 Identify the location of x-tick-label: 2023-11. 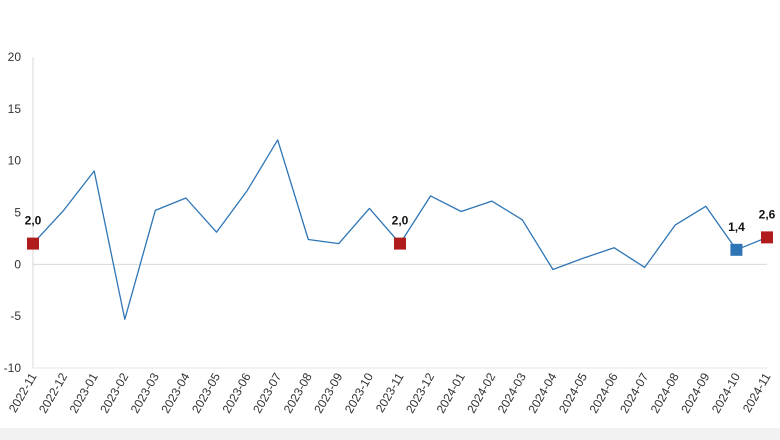
(390, 392).